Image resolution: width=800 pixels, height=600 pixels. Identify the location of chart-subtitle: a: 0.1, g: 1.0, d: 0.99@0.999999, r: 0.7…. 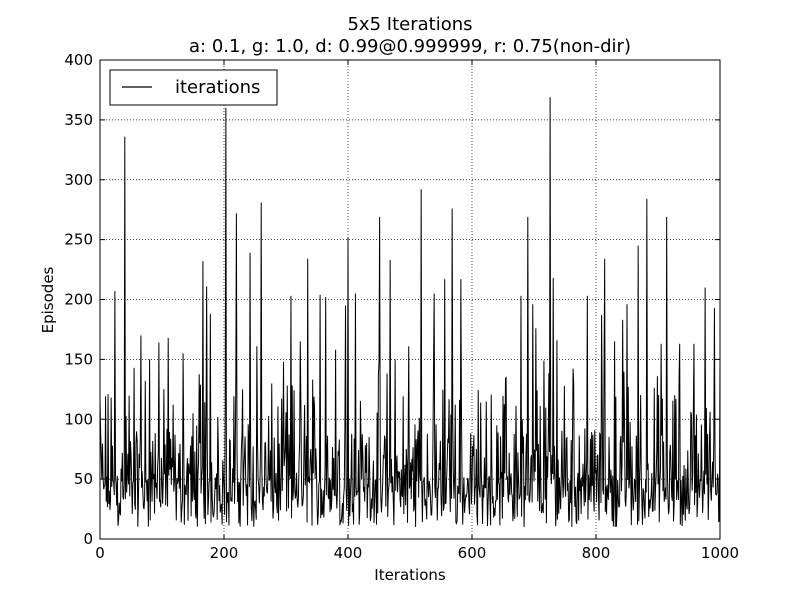
(410, 46).